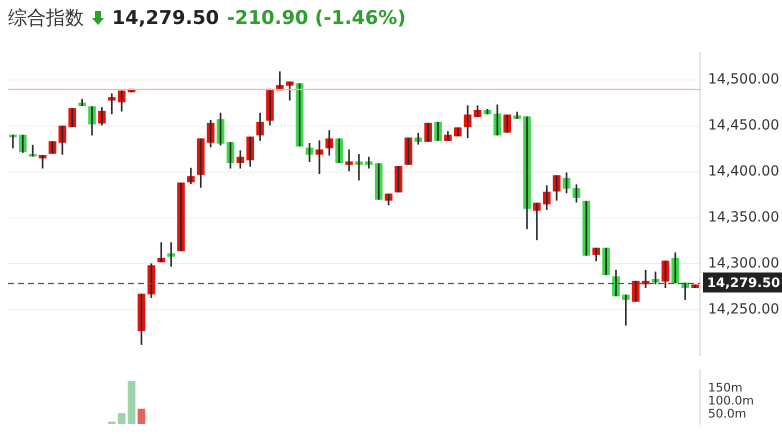 The height and width of the screenshot is (439, 782). Describe the element at coordinates (165, 18) in the screenshot. I see `text: 14,279.50` at that location.